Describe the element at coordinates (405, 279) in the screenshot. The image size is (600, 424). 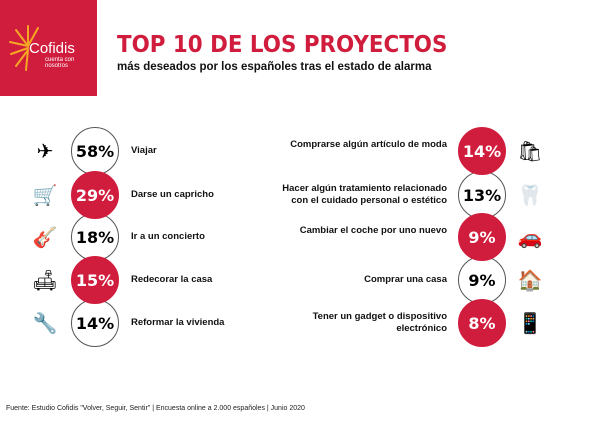
I see `item-label: Comprar una casa` at that location.